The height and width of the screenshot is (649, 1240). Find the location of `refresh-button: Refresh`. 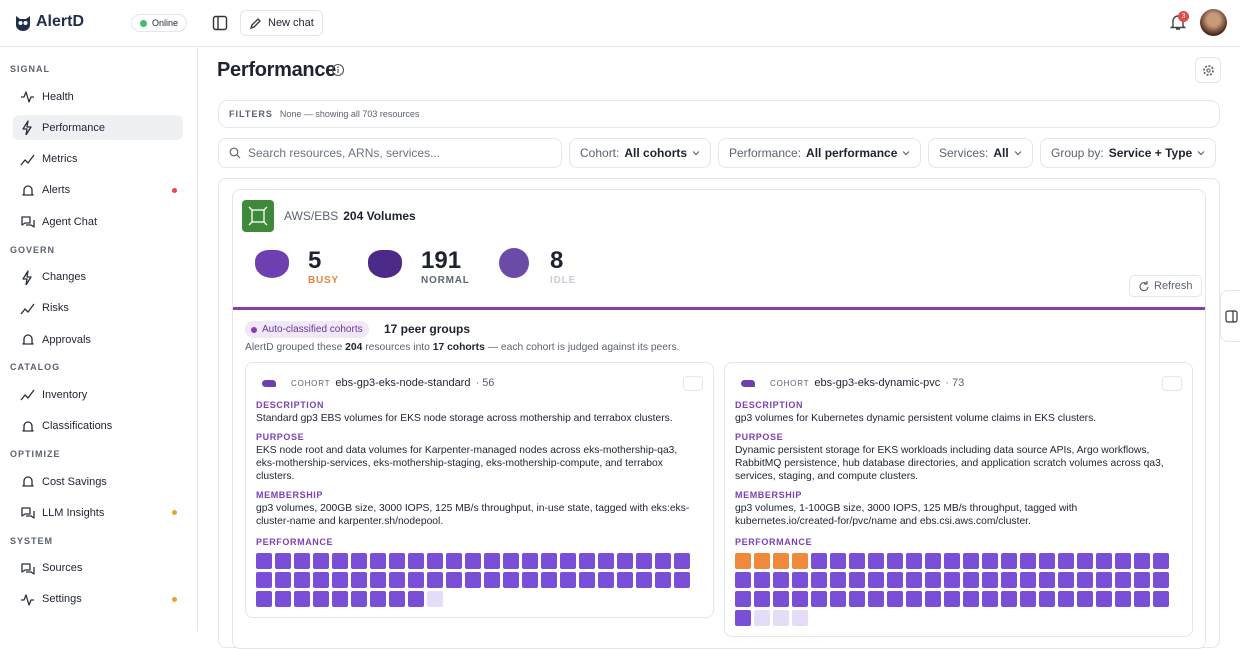

refresh-button: Refresh is located at coordinates (1165, 286).